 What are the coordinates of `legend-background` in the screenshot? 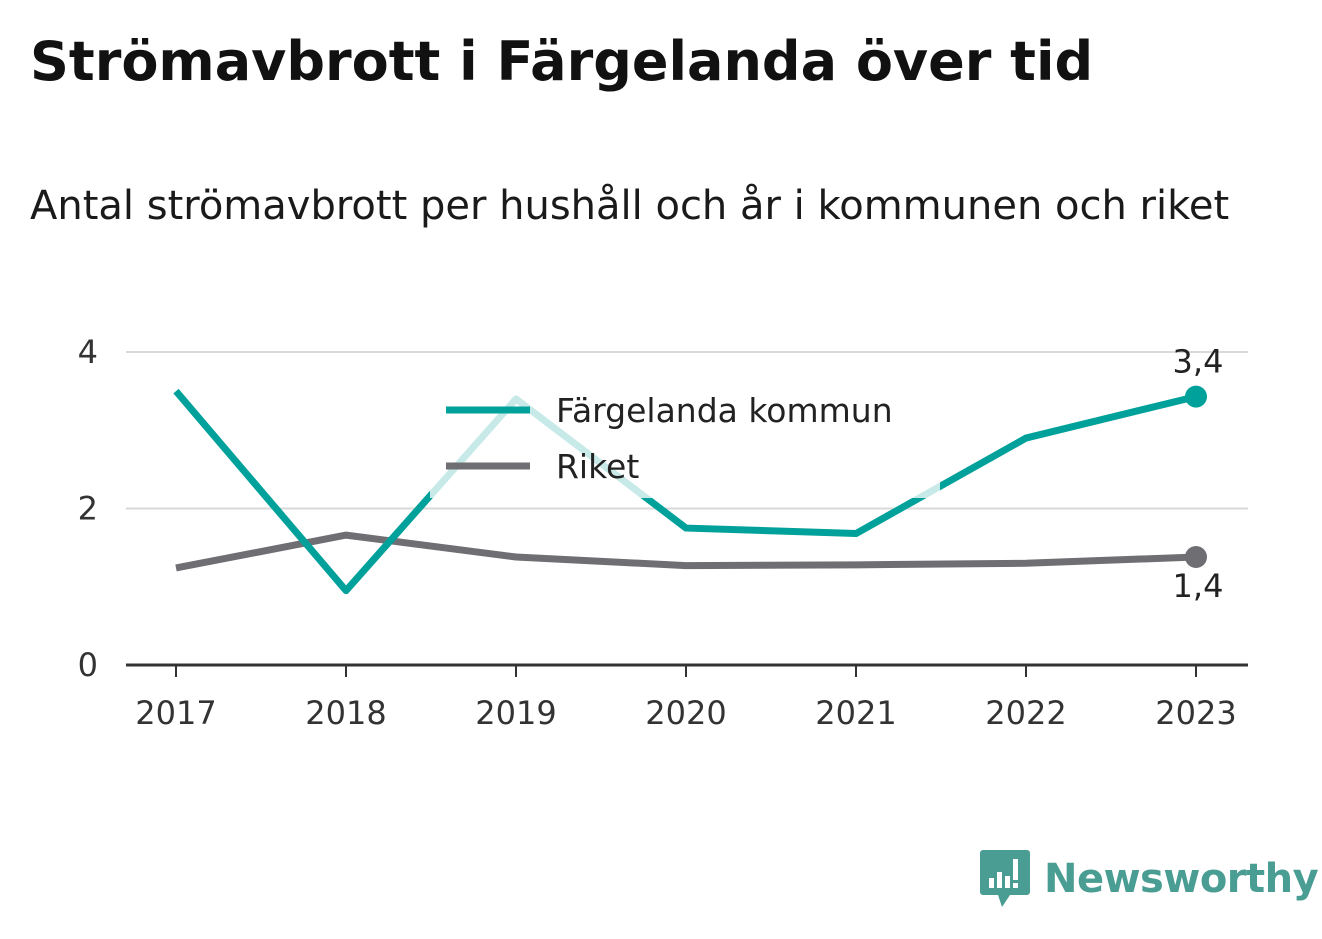 It's located at (685, 439).